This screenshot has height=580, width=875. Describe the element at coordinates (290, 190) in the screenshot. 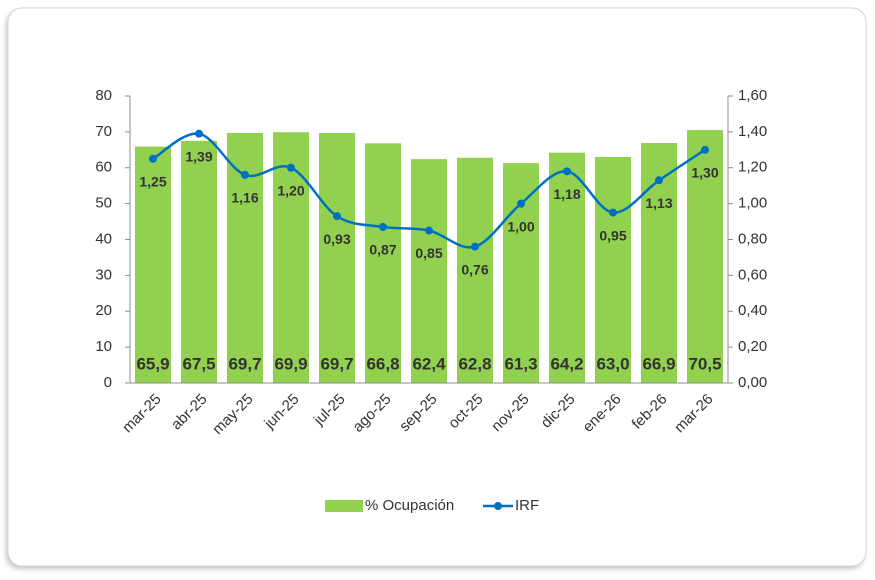

I see `point-label: 1,20` at that location.